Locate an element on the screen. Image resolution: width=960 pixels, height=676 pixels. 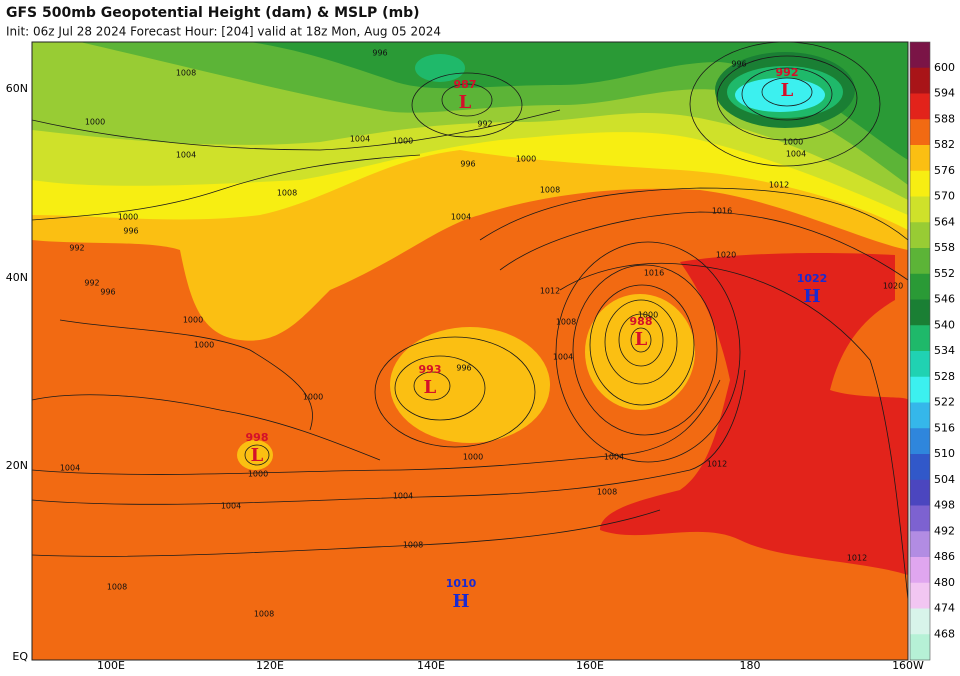
center-value: 987 is located at coordinates (465, 84).